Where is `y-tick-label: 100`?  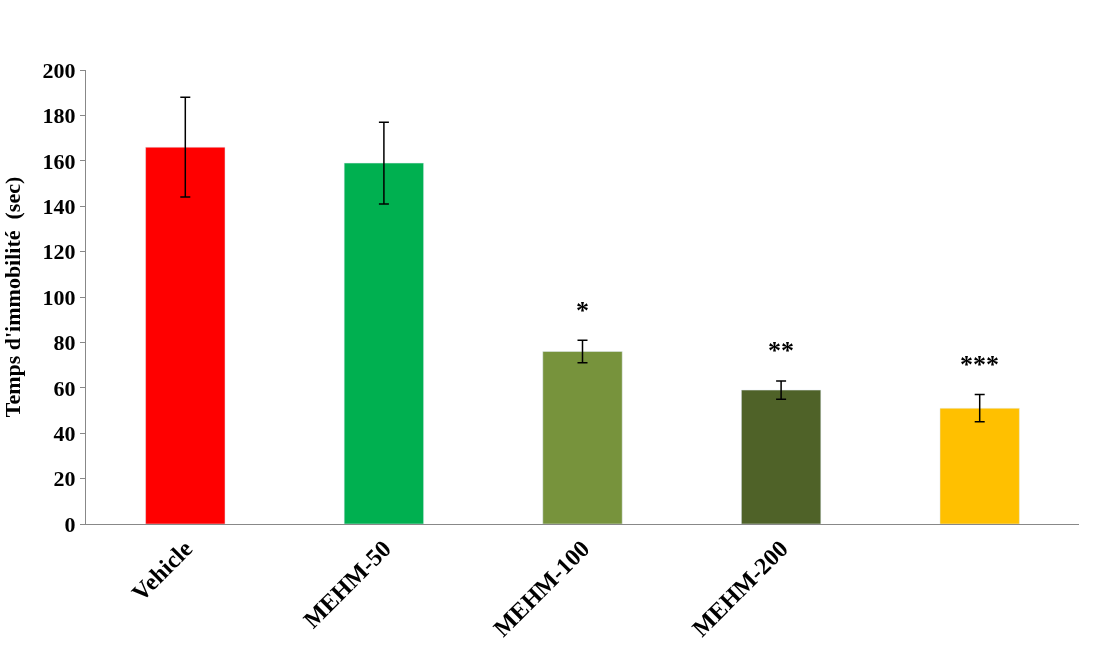 y-tick-label: 100 is located at coordinates (59, 297).